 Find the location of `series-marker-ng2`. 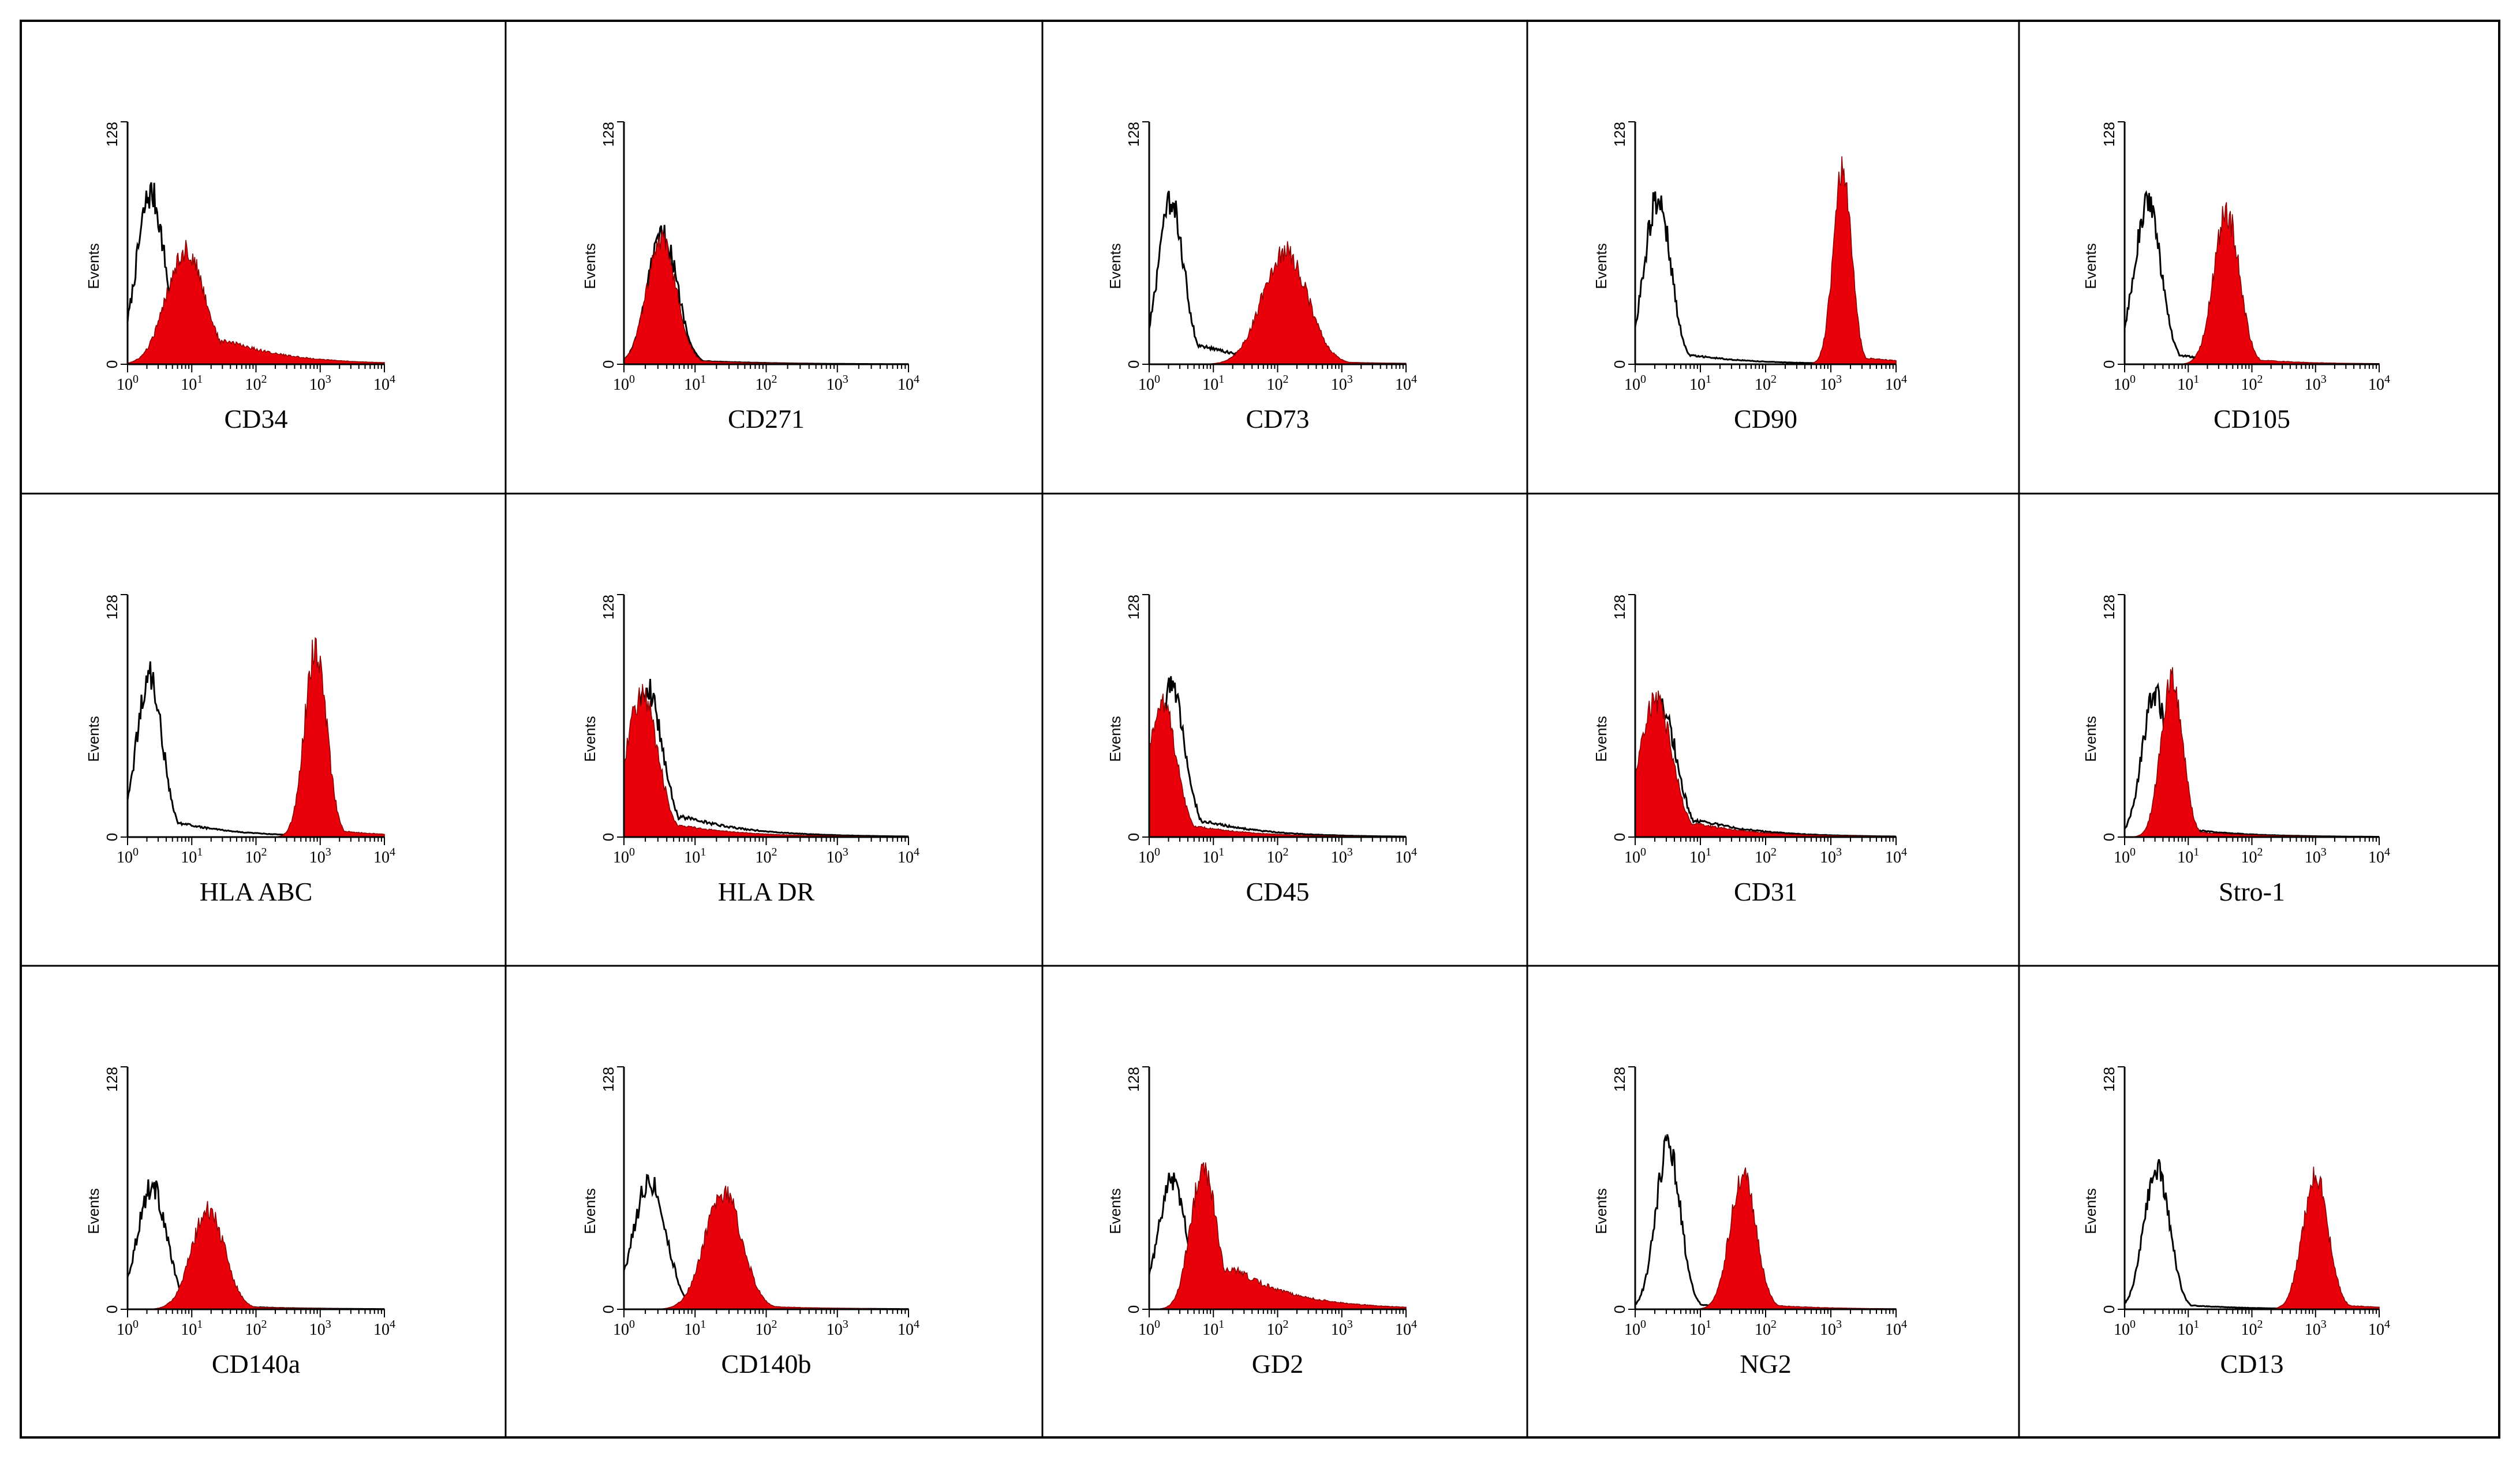

series-marker-ng2 is located at coordinates (1766, 1238).